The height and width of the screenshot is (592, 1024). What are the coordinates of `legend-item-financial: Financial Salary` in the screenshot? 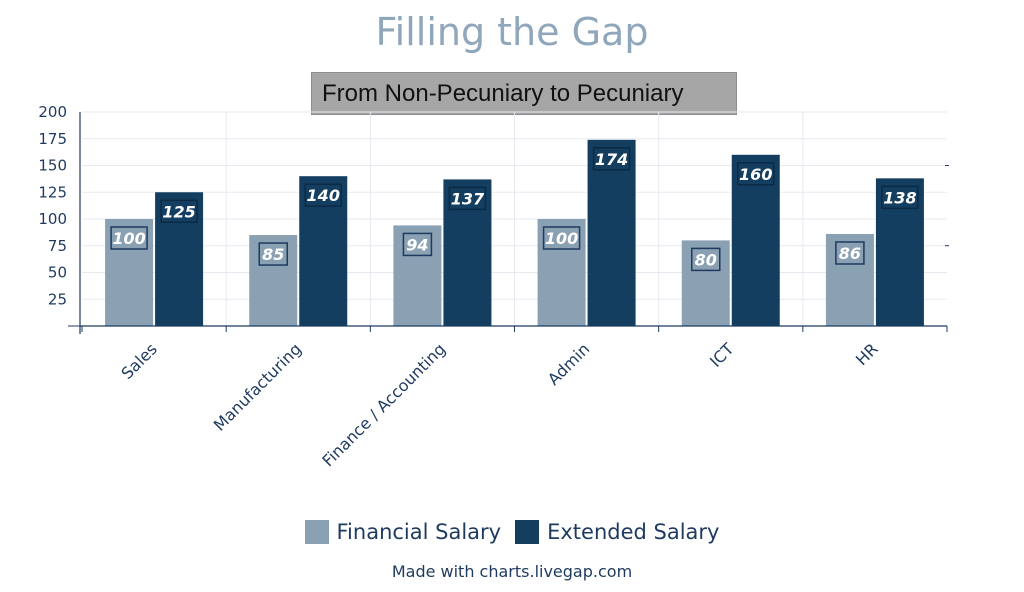 It's located at (403, 532).